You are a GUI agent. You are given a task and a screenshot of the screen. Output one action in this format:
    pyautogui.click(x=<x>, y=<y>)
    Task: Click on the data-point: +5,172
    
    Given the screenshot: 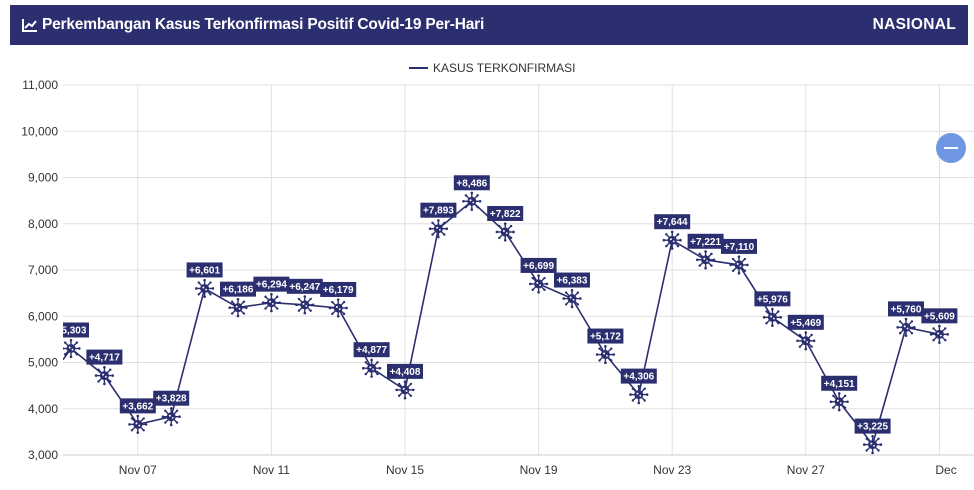 What is the action you would take?
    pyautogui.click(x=605, y=346)
    